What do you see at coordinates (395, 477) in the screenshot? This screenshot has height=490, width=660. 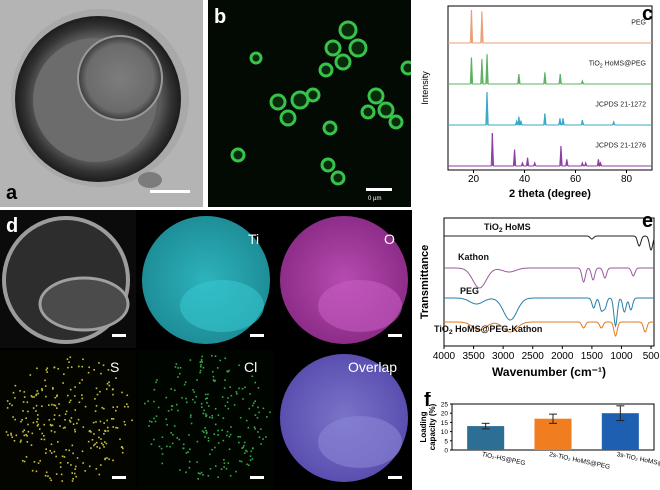 I see `scale-bar-d6` at bounding box center [395, 477].